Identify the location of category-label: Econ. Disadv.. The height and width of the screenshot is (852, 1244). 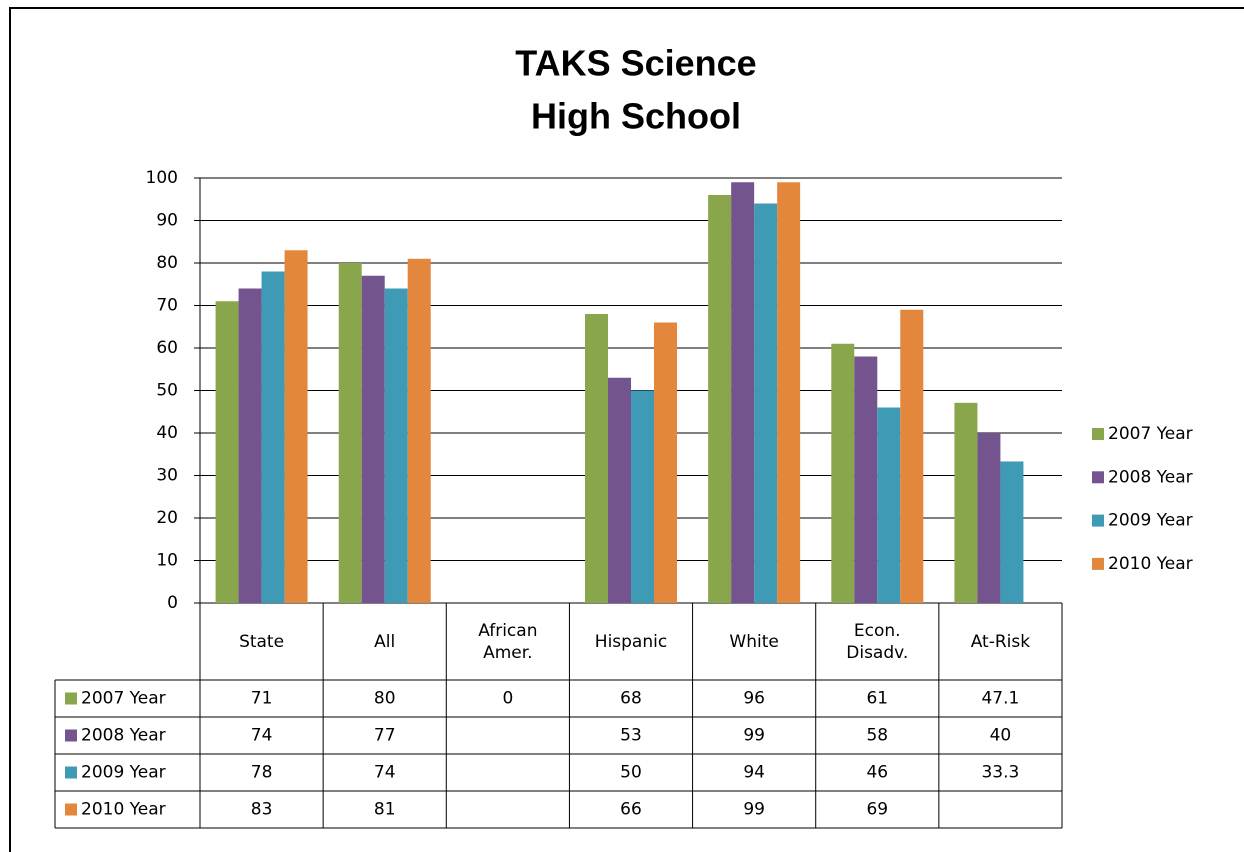
(877, 641).